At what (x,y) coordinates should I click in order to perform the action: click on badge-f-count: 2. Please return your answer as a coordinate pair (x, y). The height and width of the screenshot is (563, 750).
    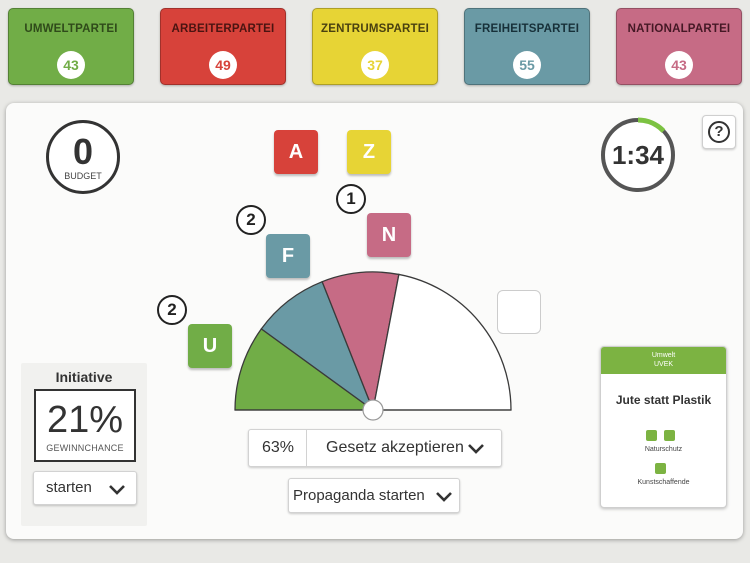
    Looking at the image, I should click on (251, 220).